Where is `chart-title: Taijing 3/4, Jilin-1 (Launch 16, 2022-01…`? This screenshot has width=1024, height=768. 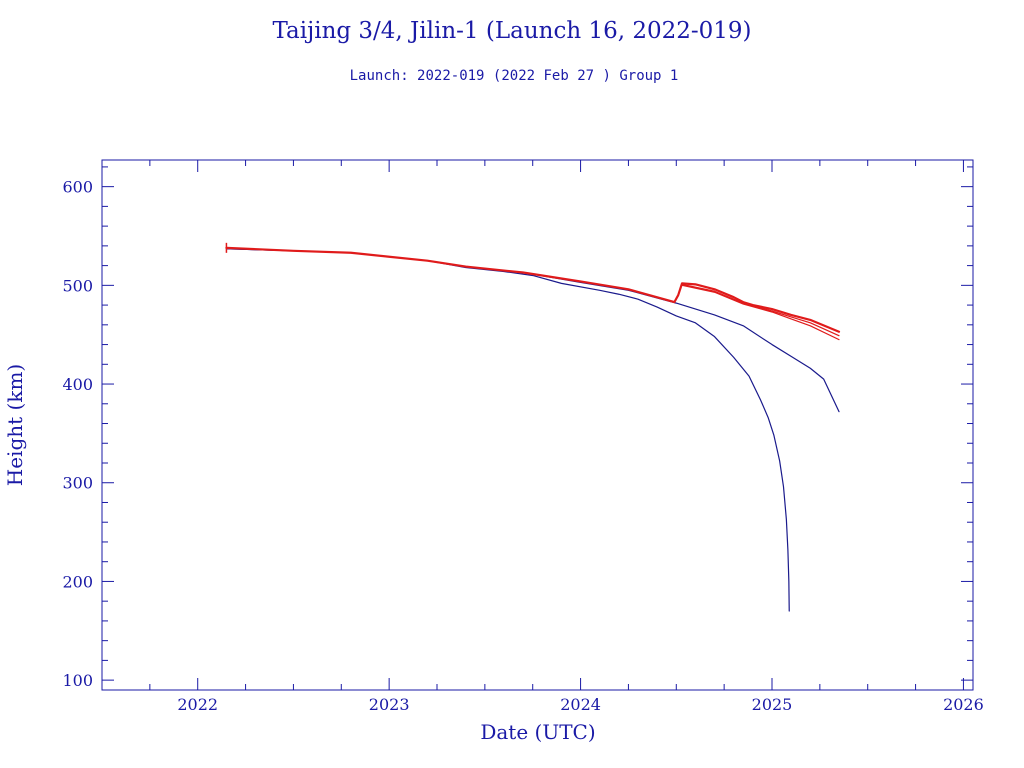 chart-title: Taijing 3/4, Jilin-1 (Launch 16, 2022-01… is located at coordinates (511, 31).